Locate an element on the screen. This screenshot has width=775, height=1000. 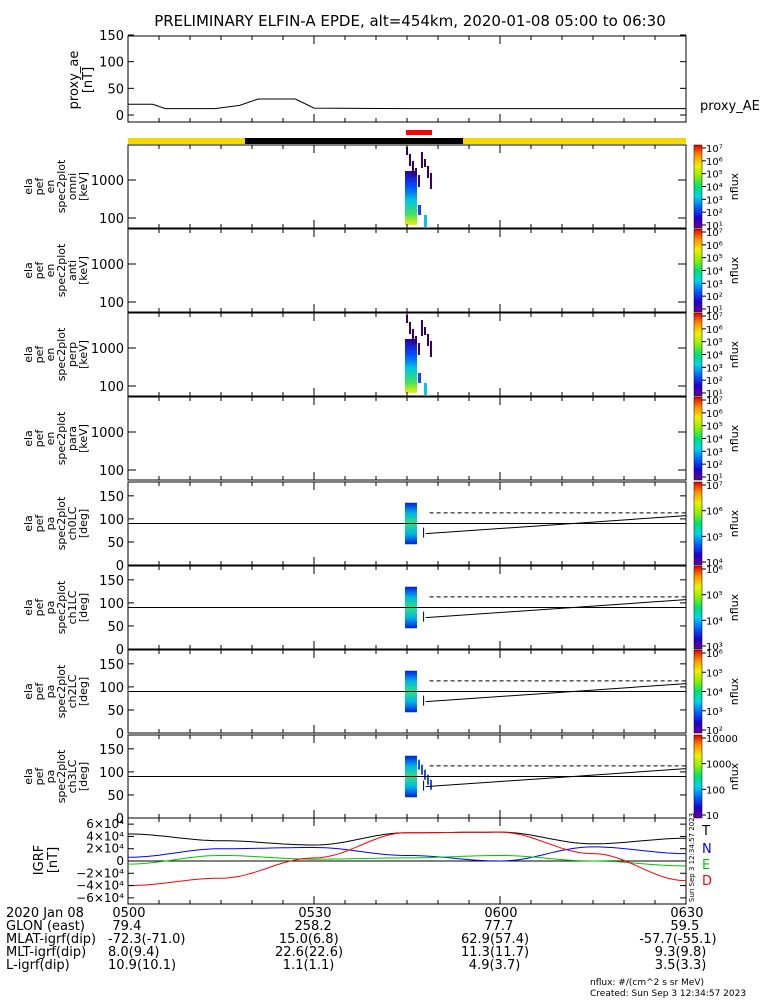
panel-ylabel-line: ch3LC is located at coordinates (72, 776).